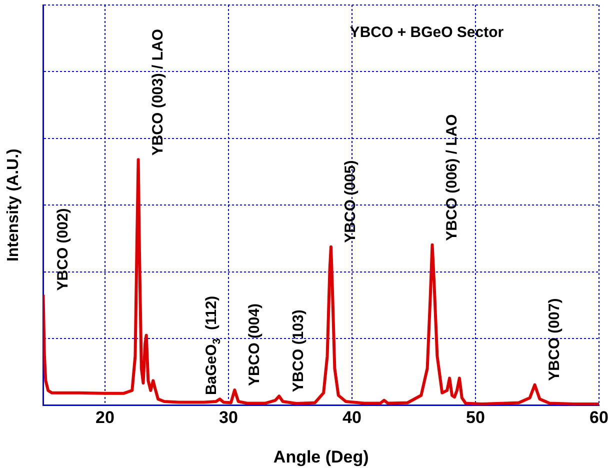 The height and width of the screenshot is (472, 613). What do you see at coordinates (427, 33) in the screenshot?
I see `chart-title: YBCO + BGeO Sector` at bounding box center [427, 33].